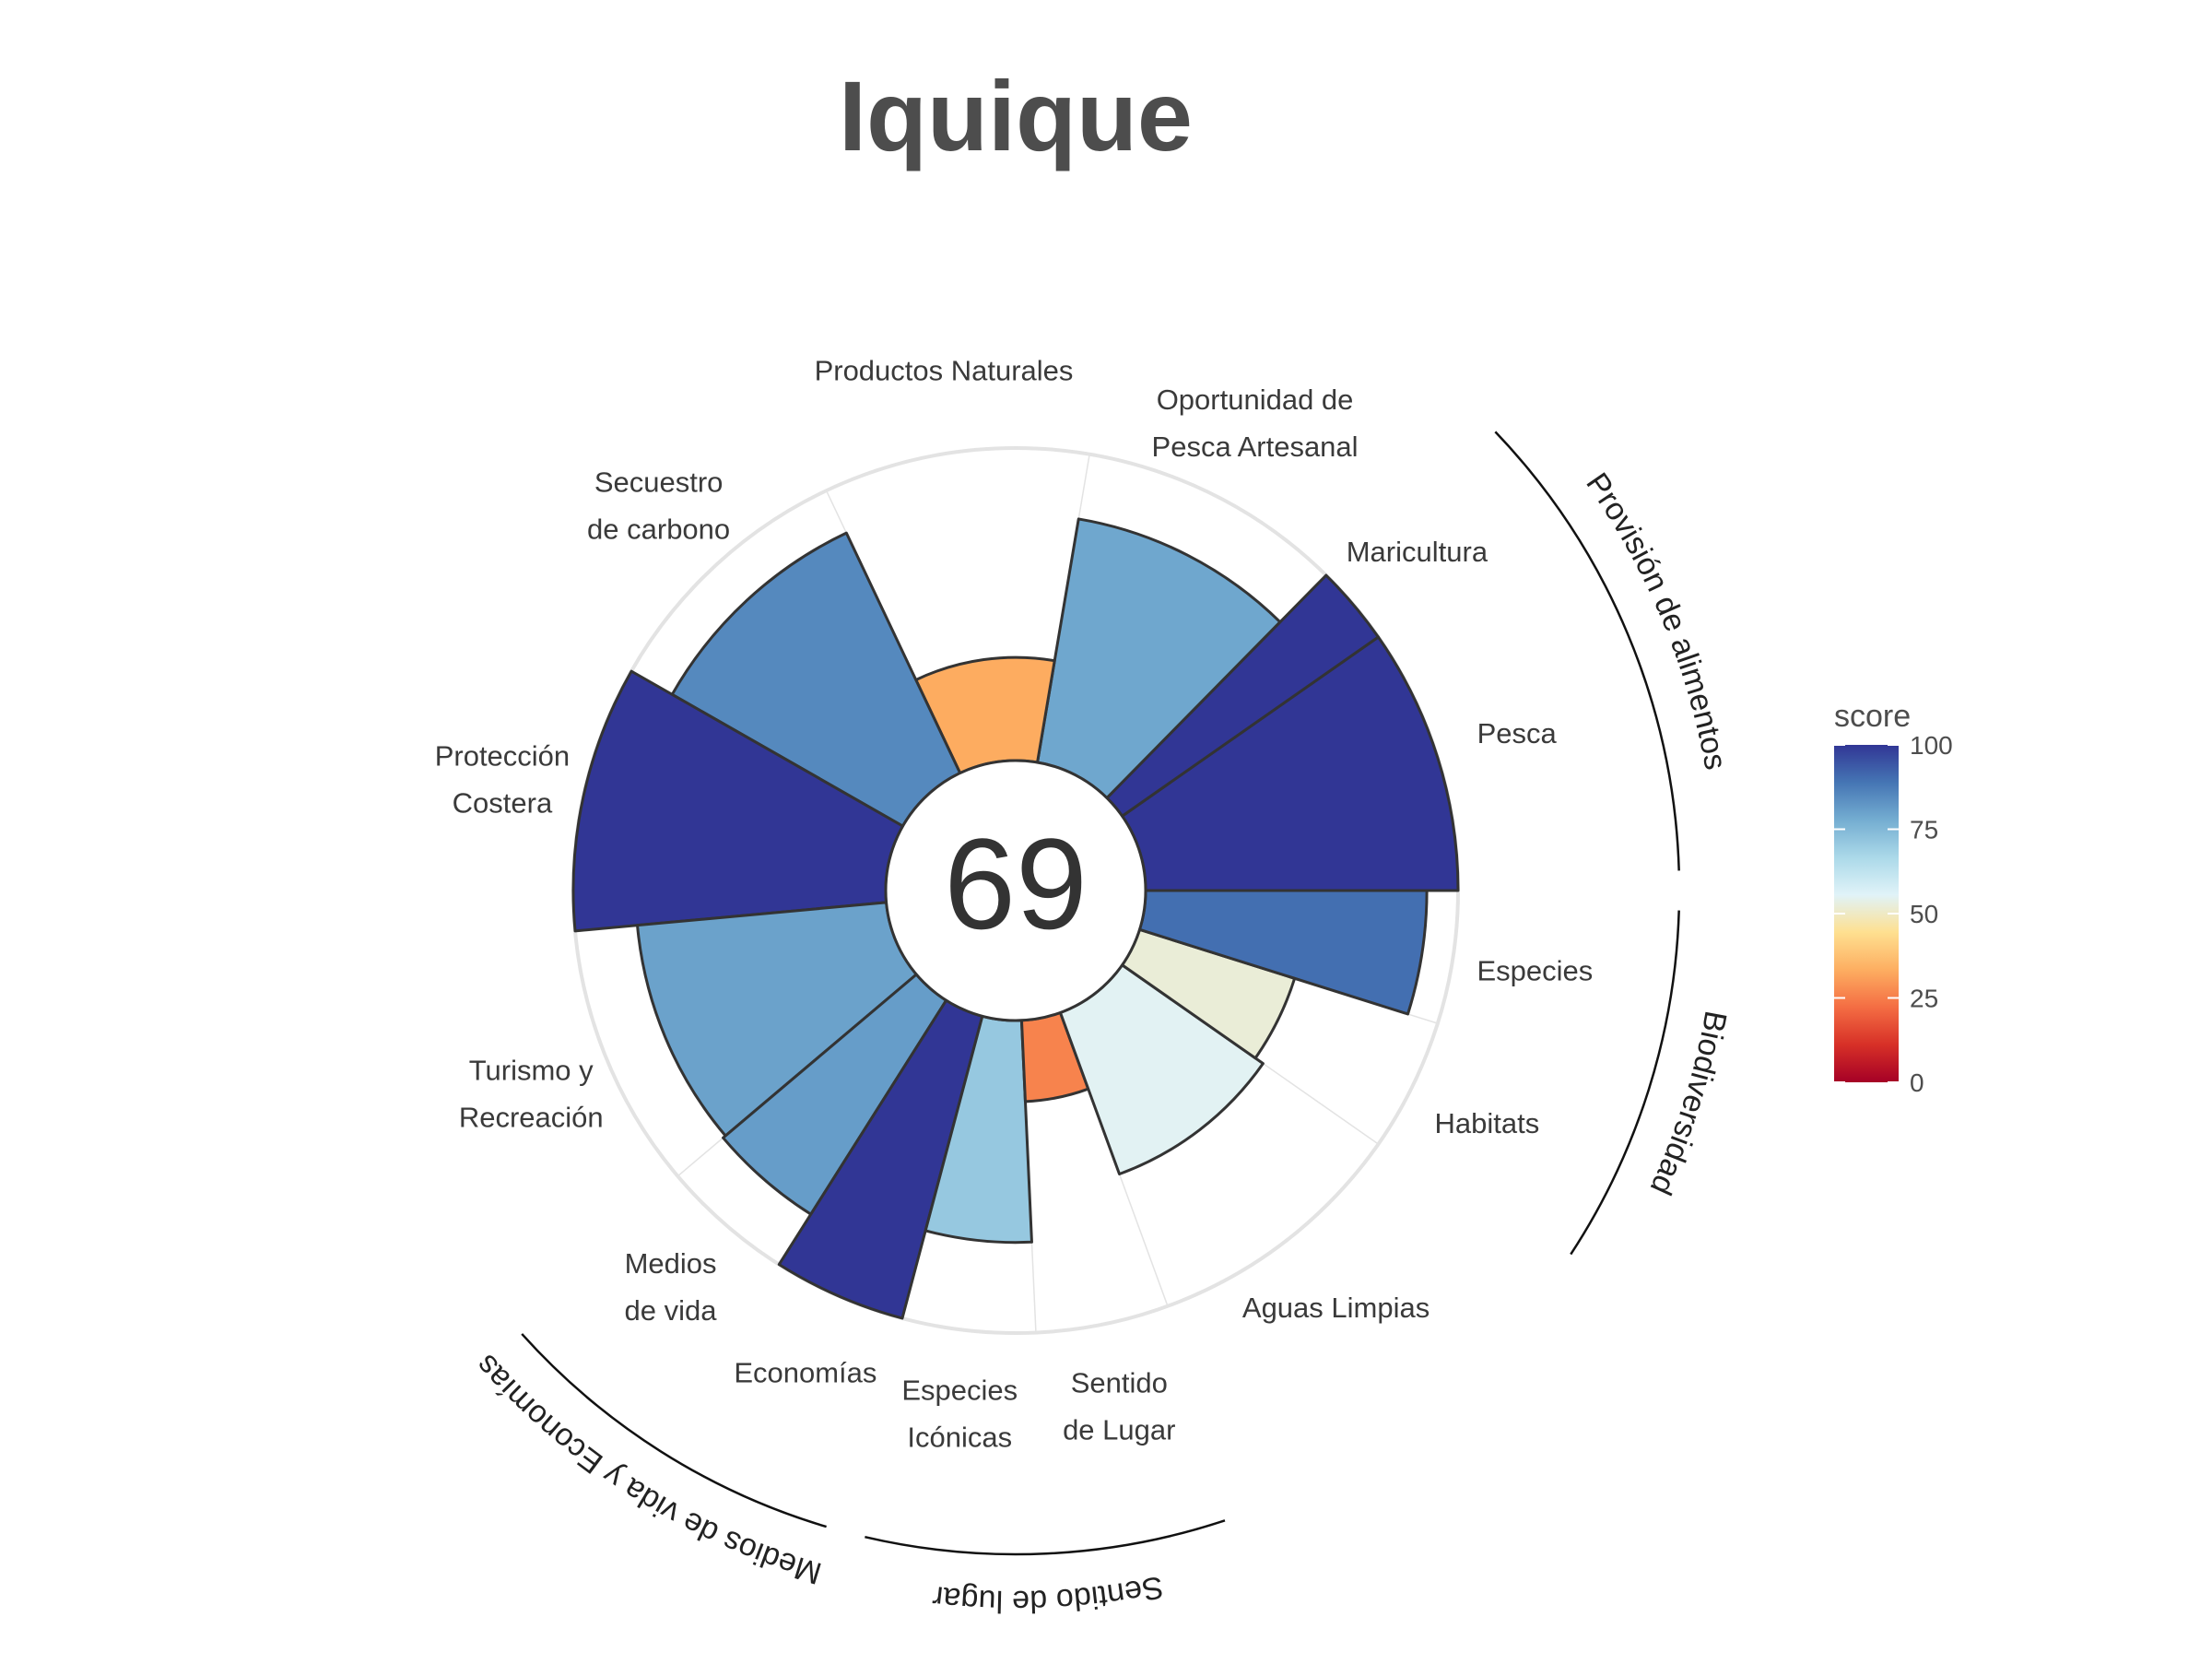 The width and height of the screenshot is (2212, 1664). What do you see at coordinates (1487, 1123) in the screenshot?
I see `petal-label-habitats: Habitats` at bounding box center [1487, 1123].